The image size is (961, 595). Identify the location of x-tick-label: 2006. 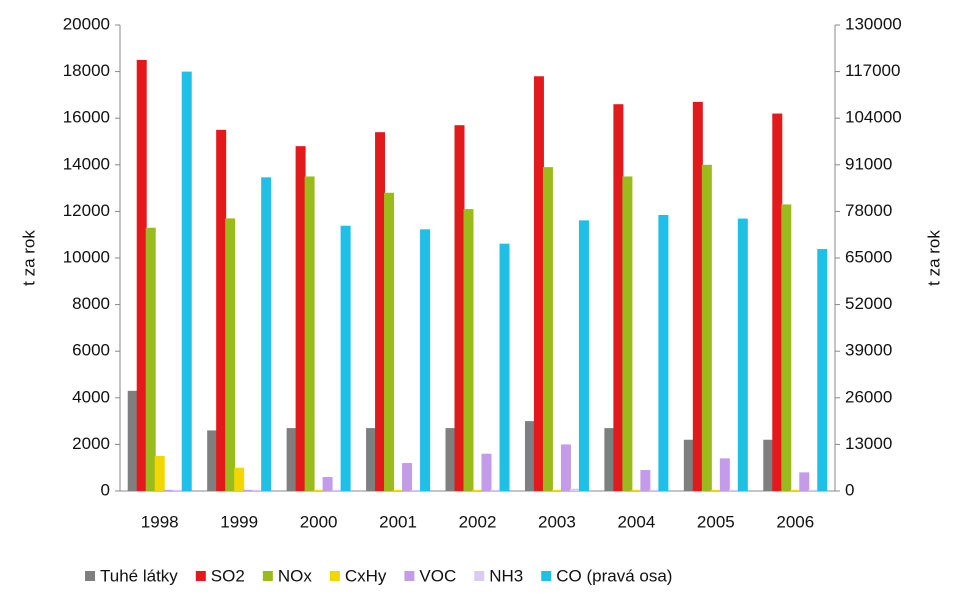
(795, 521).